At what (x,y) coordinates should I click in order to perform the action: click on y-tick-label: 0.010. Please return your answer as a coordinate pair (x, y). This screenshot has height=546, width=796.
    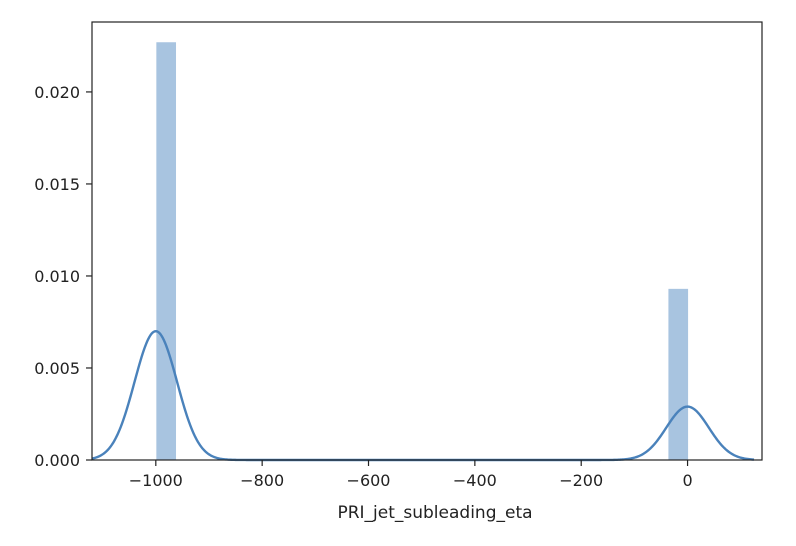
    Looking at the image, I should click on (57, 276).